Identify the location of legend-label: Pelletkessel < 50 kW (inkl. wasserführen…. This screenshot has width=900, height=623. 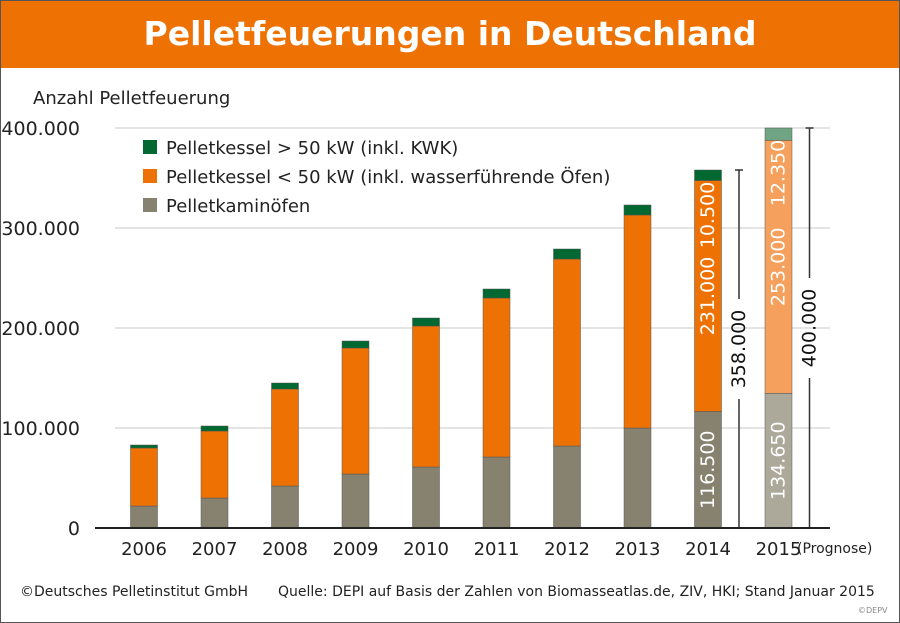
(388, 177).